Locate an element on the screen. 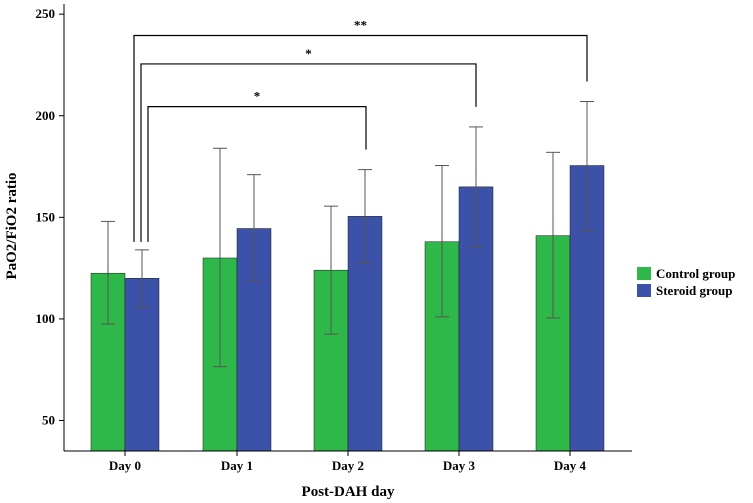 The height and width of the screenshot is (503, 753). x-tick-label: Day 2 is located at coordinates (348, 465).